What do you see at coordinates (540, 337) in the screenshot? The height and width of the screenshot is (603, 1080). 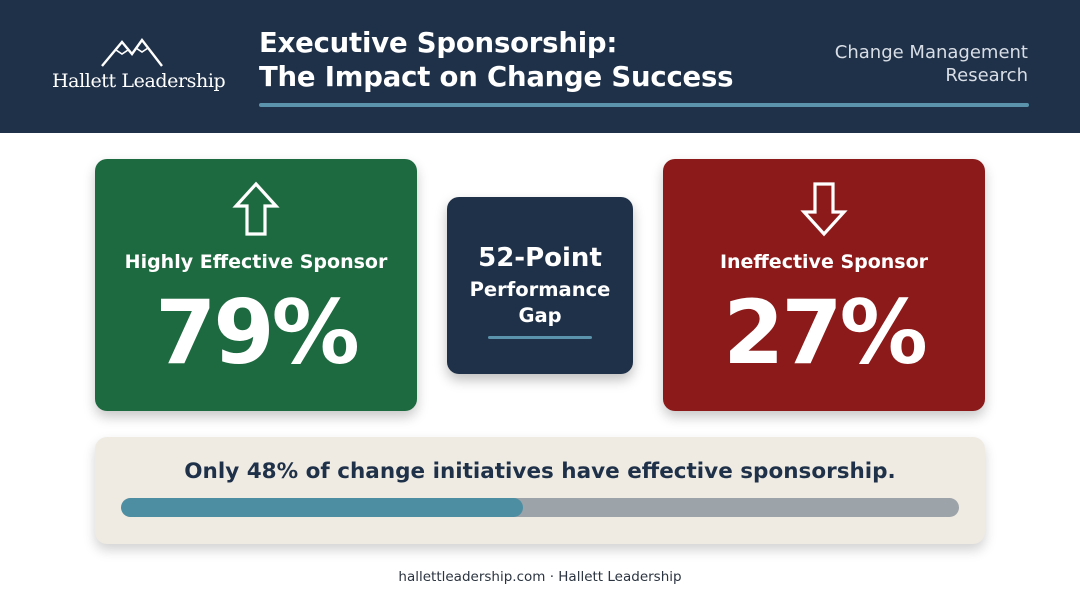 I see `gap-divider` at bounding box center [540, 337].